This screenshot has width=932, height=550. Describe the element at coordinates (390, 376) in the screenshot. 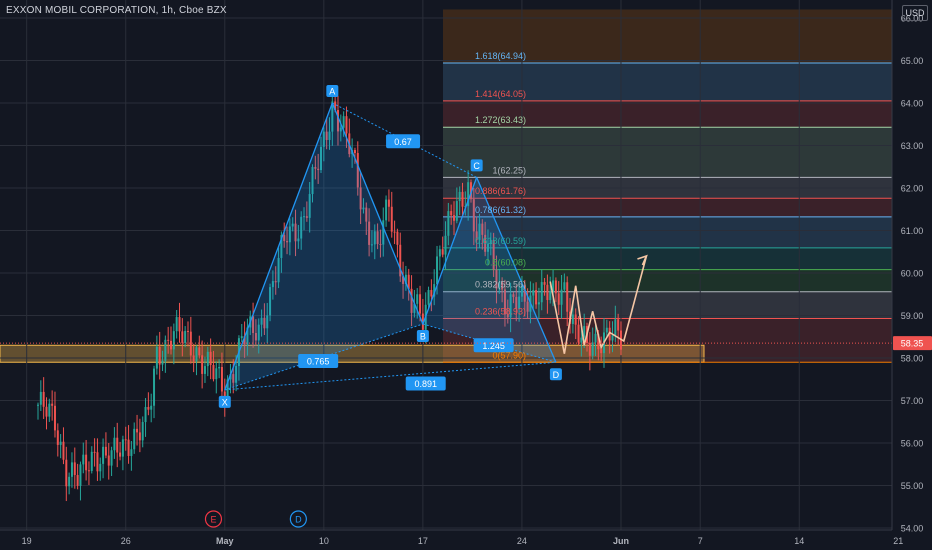

I see `pattern-ratio-line` at that location.